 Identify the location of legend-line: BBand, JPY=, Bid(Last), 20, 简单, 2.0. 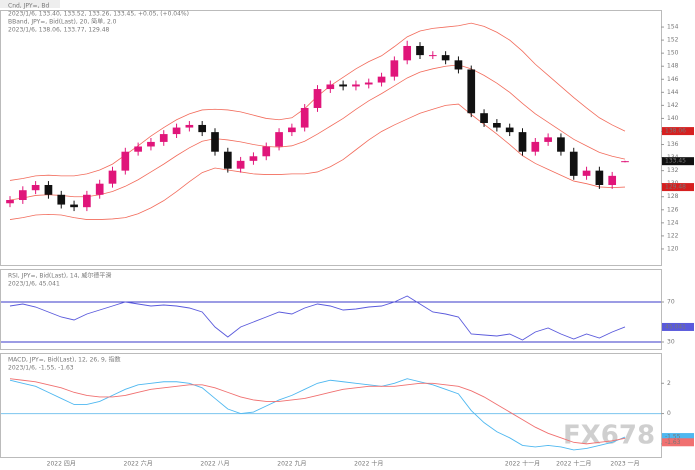
(62, 22).